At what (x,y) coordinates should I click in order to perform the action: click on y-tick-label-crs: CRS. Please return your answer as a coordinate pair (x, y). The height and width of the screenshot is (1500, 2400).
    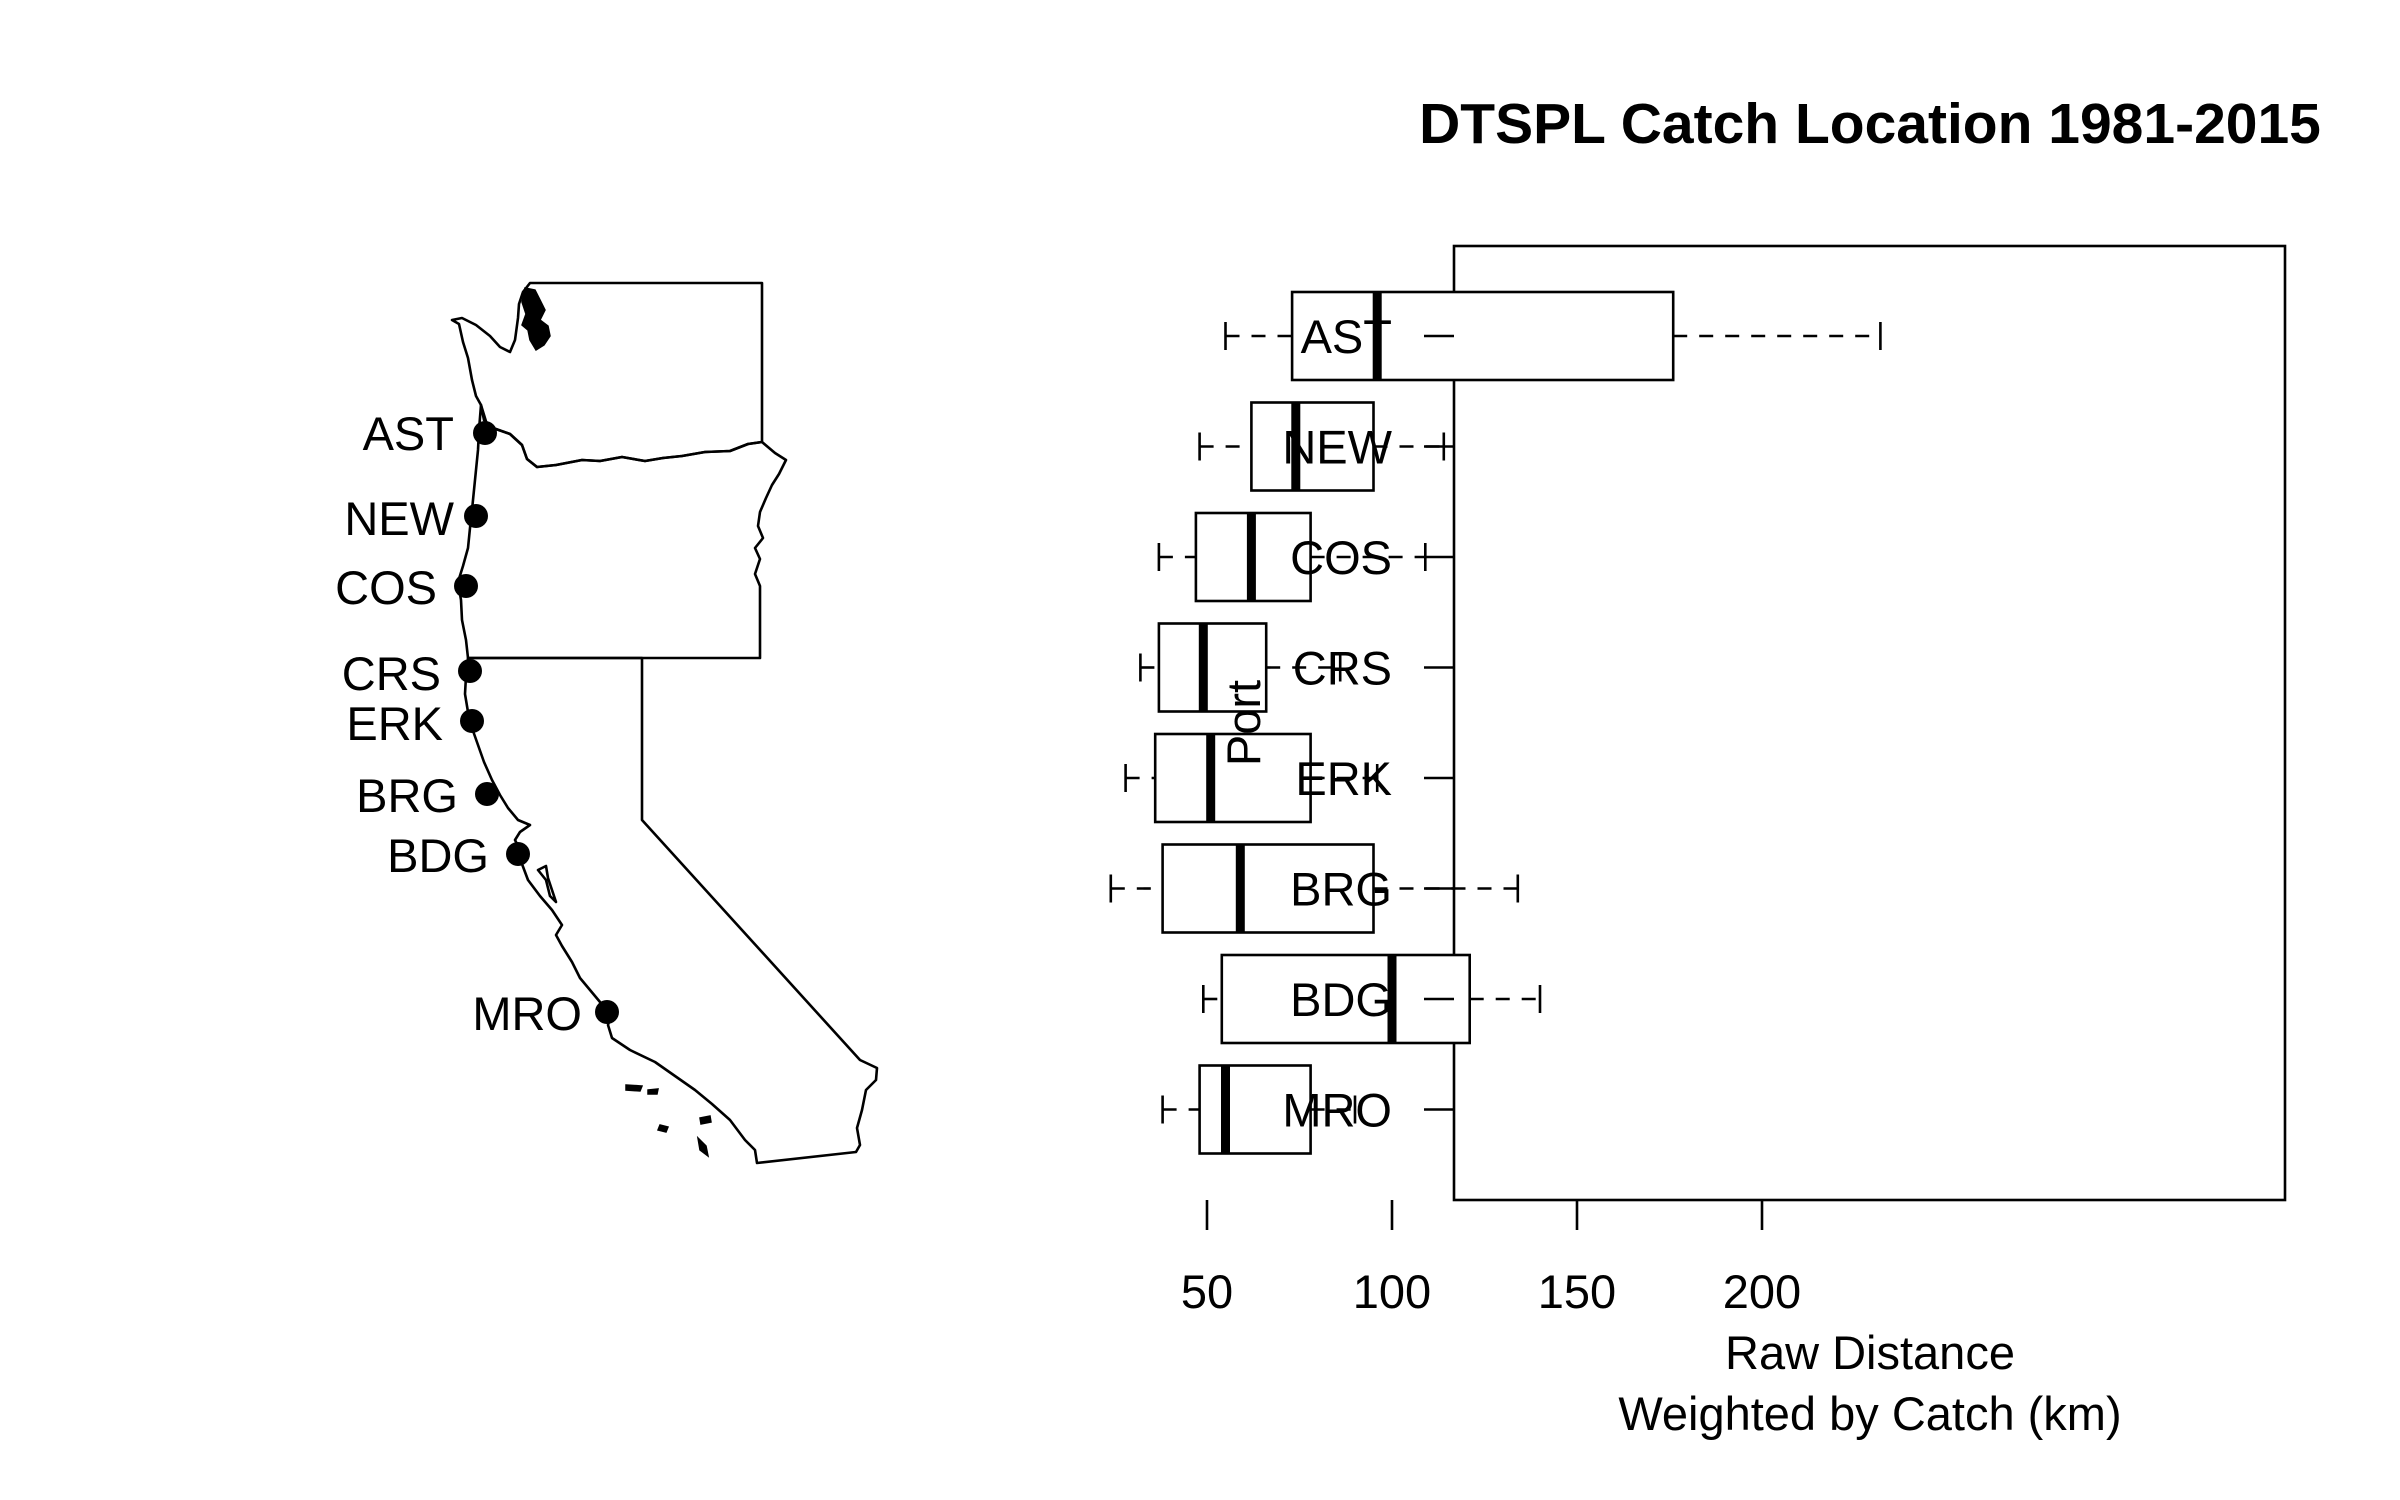
    Looking at the image, I should click on (1342, 668).